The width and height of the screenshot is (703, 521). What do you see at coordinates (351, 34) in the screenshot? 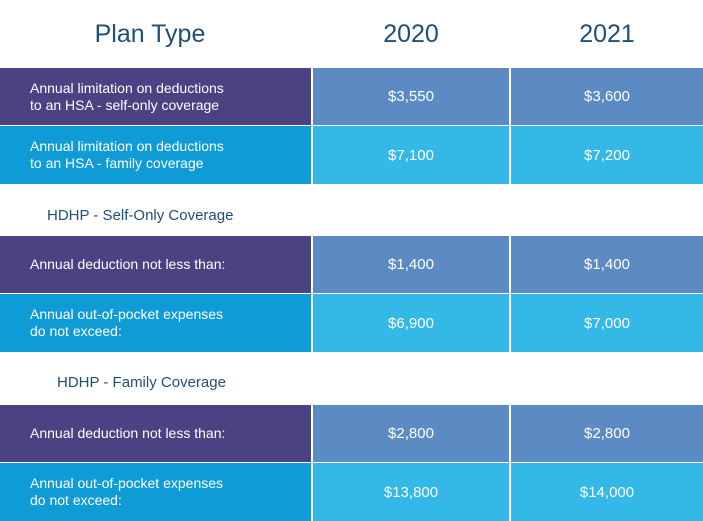
I see `table-header: Plan Type 2020 2021` at bounding box center [351, 34].